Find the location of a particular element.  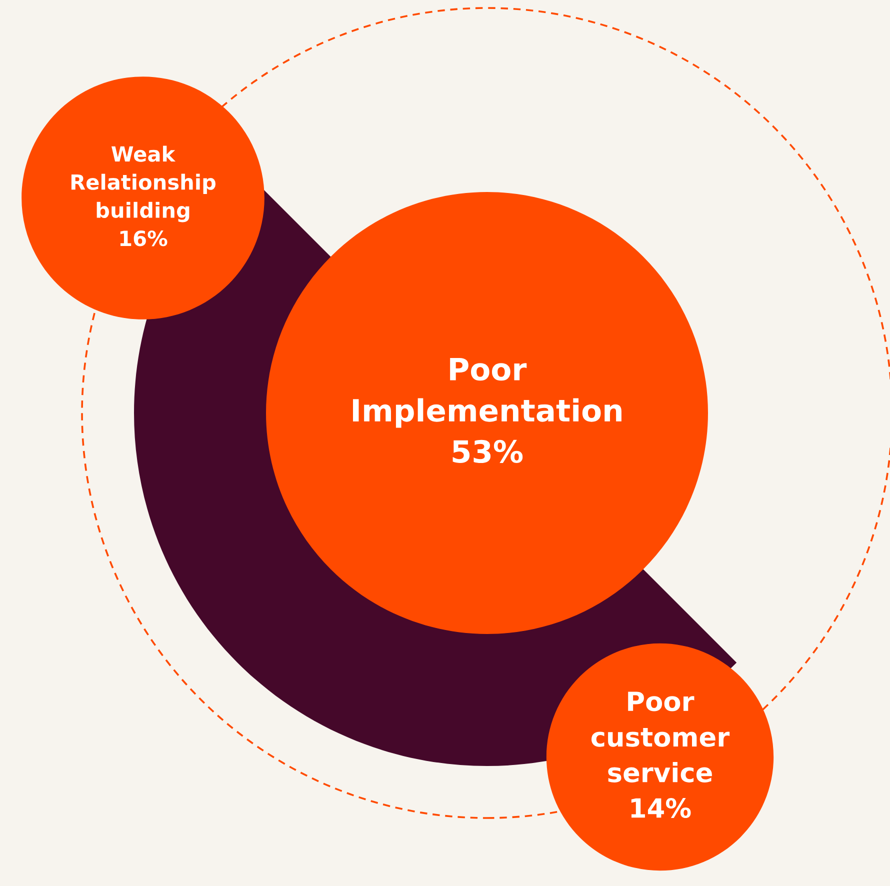

category-label: Poor Implementation is located at coordinates (487, 393).